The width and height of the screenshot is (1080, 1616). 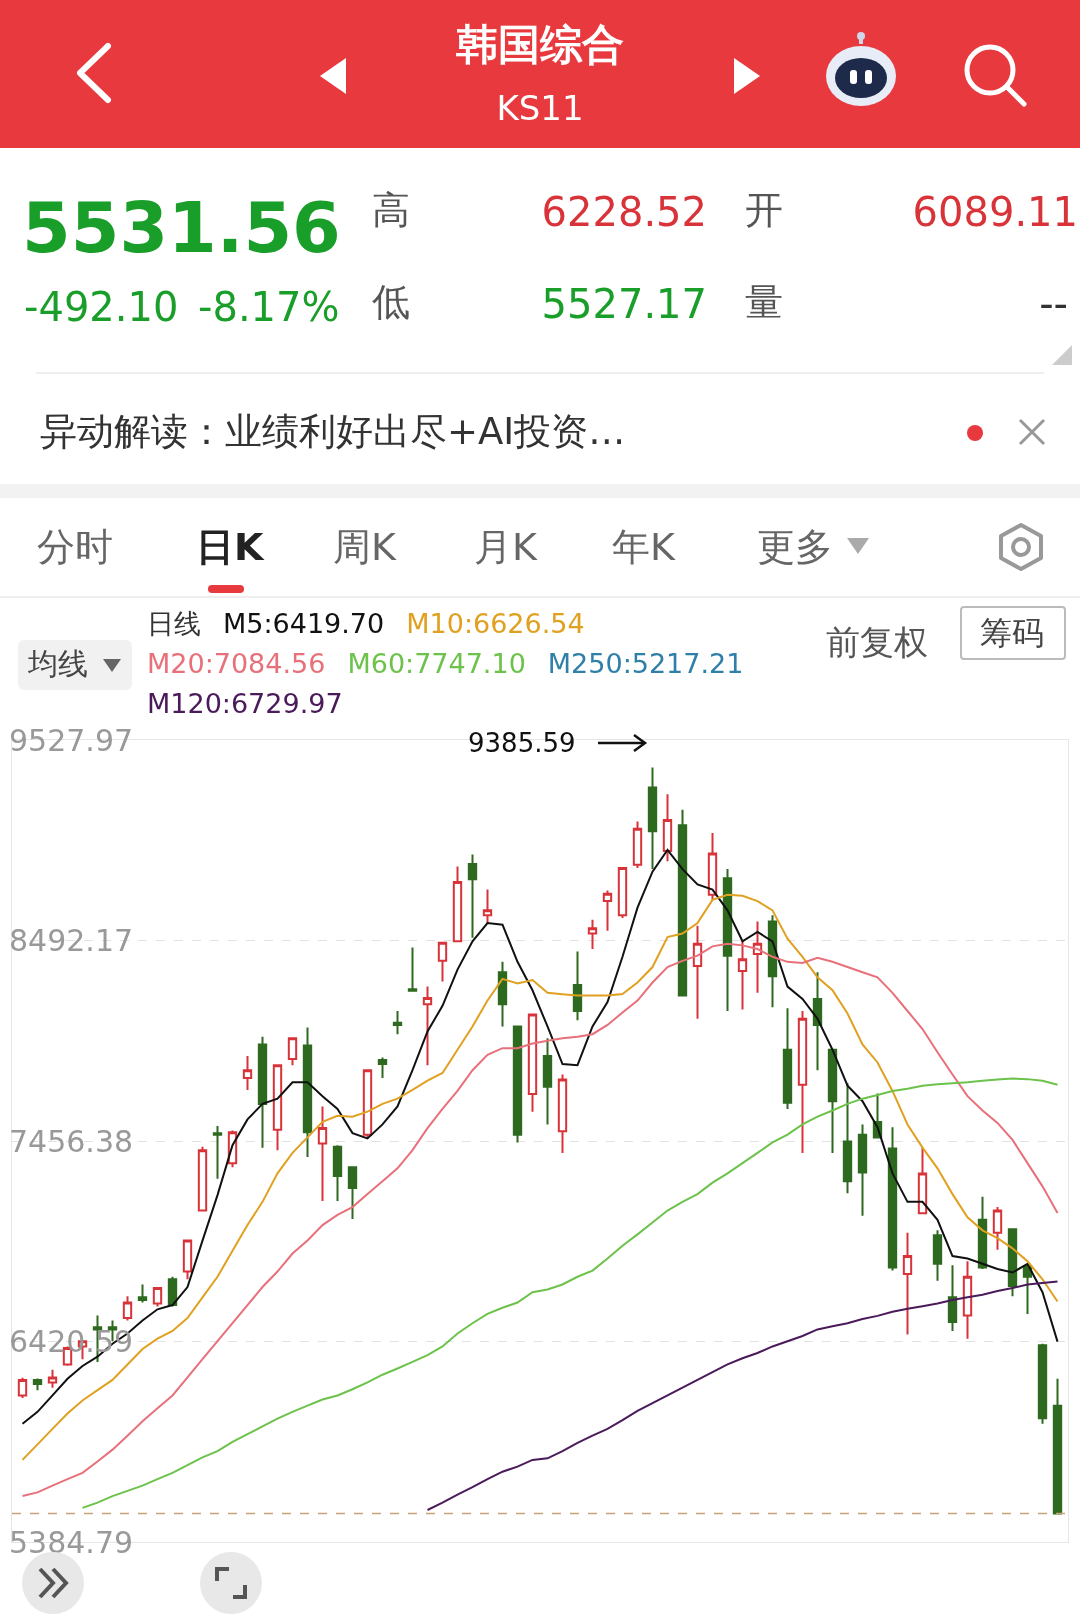 I want to click on text: -492.10, so click(x=101, y=307).